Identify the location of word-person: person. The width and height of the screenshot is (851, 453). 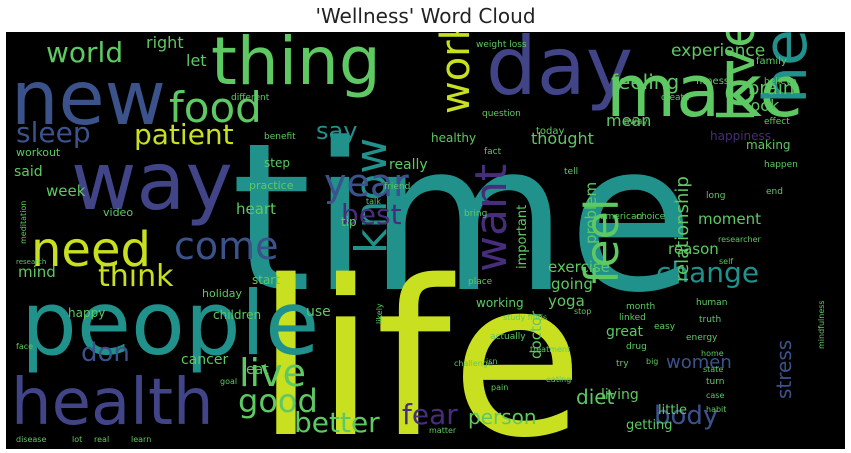
(502, 417).